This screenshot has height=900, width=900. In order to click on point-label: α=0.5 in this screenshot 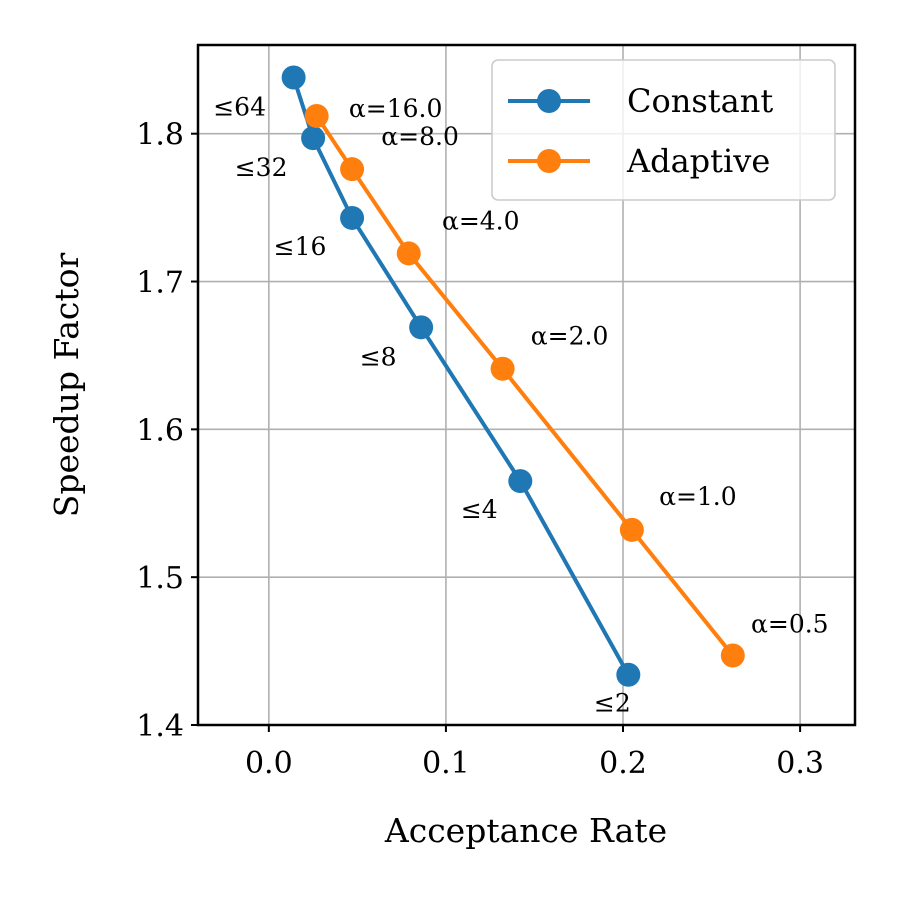, I will do `click(790, 624)`.